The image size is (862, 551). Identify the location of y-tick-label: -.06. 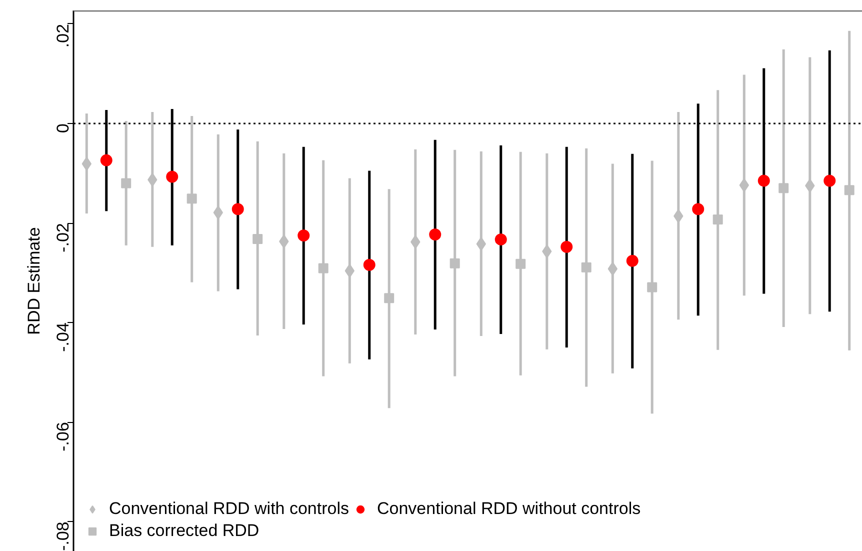
(63, 437).